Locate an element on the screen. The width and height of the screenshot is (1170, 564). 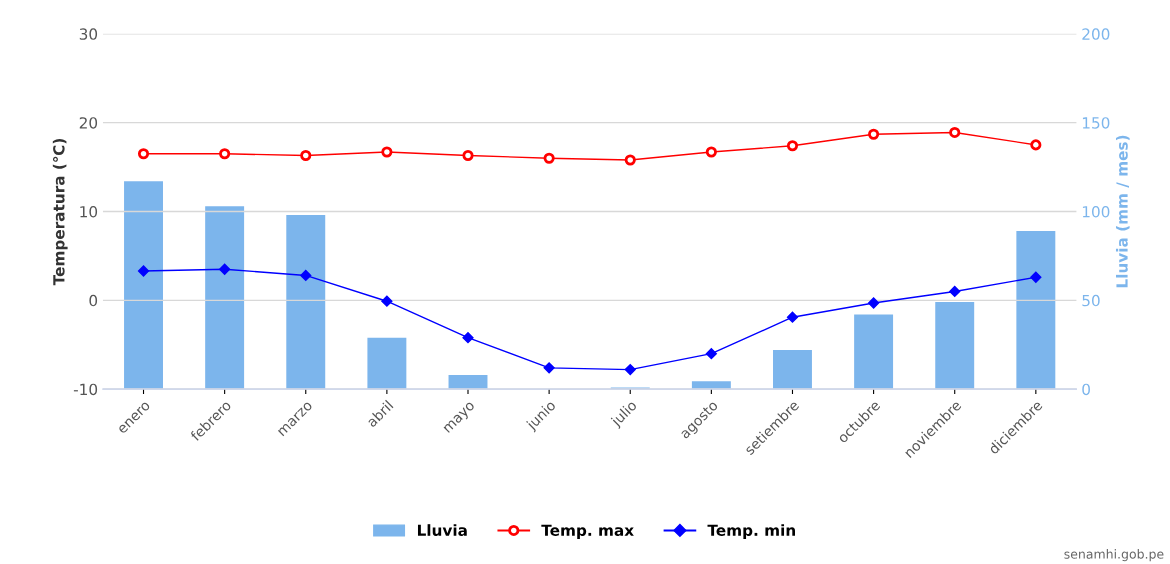
y2-tick-label: 0 is located at coordinates (1086, 389).